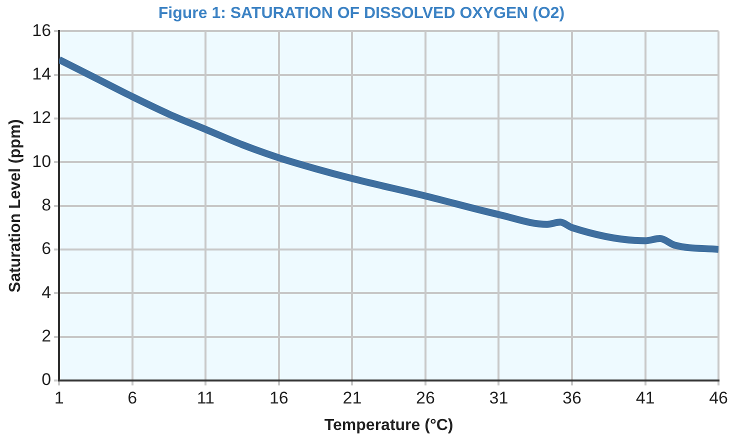  Describe the element at coordinates (278, 398) in the screenshot. I see `x-tick-label: 16` at that location.